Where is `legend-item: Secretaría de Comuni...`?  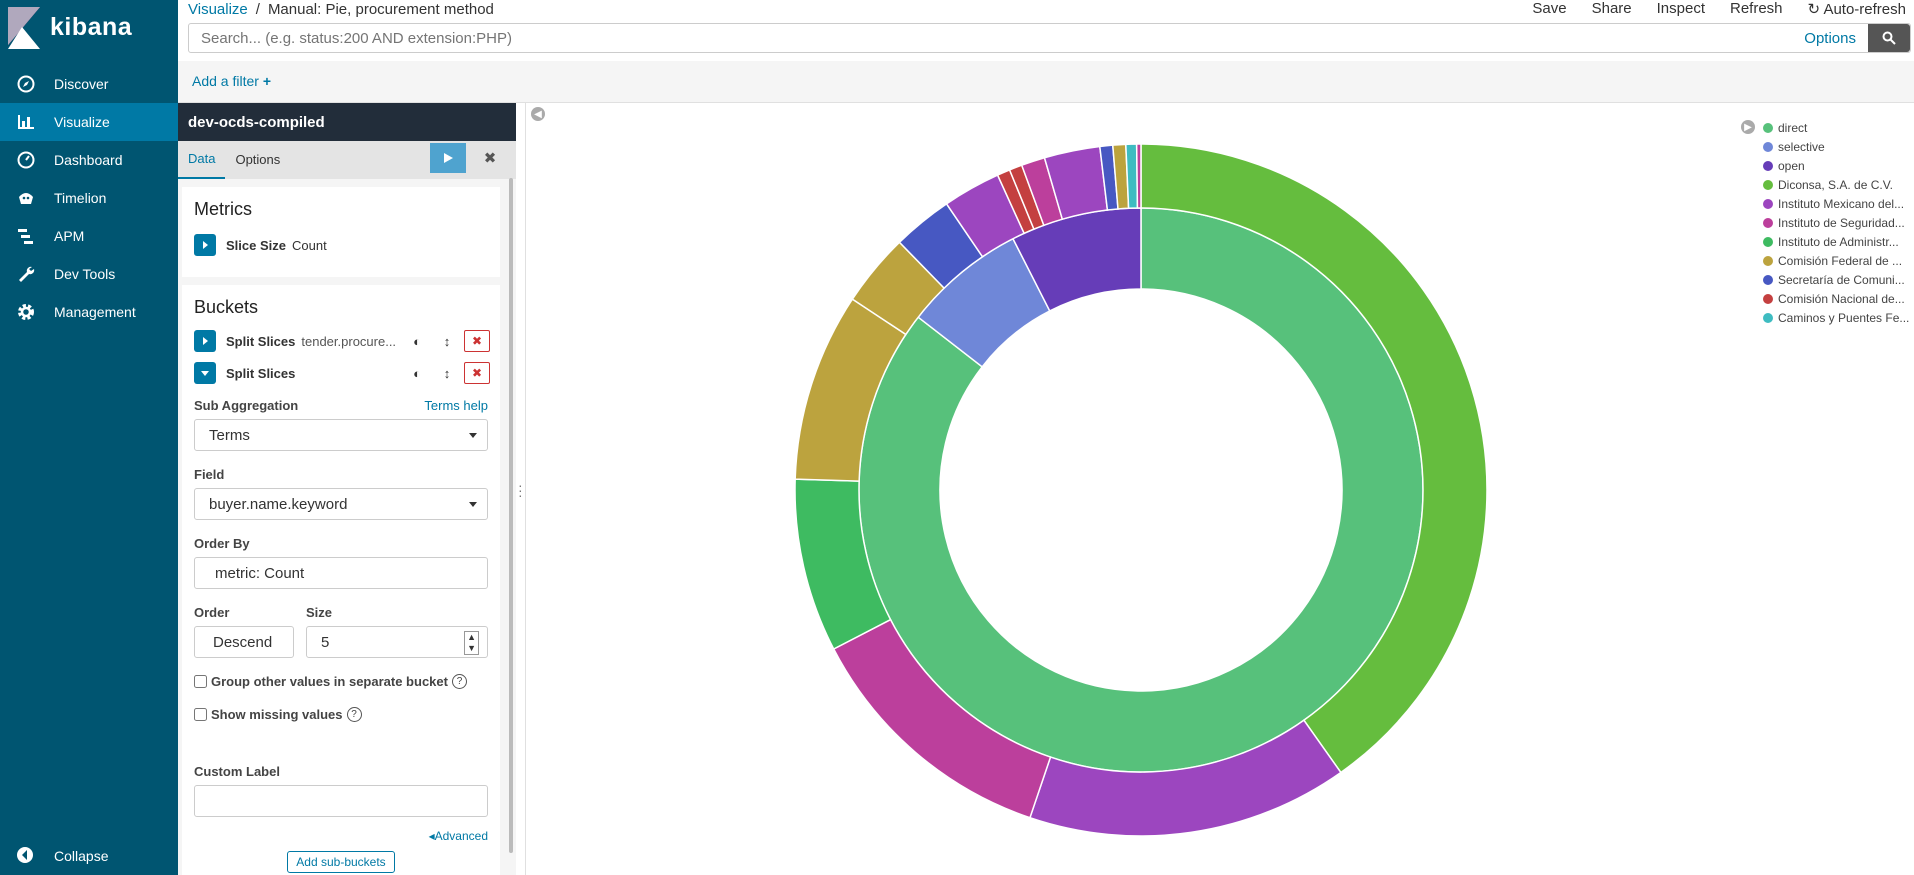
legend-item: Secretaría de Comuni... is located at coordinates (1838, 279).